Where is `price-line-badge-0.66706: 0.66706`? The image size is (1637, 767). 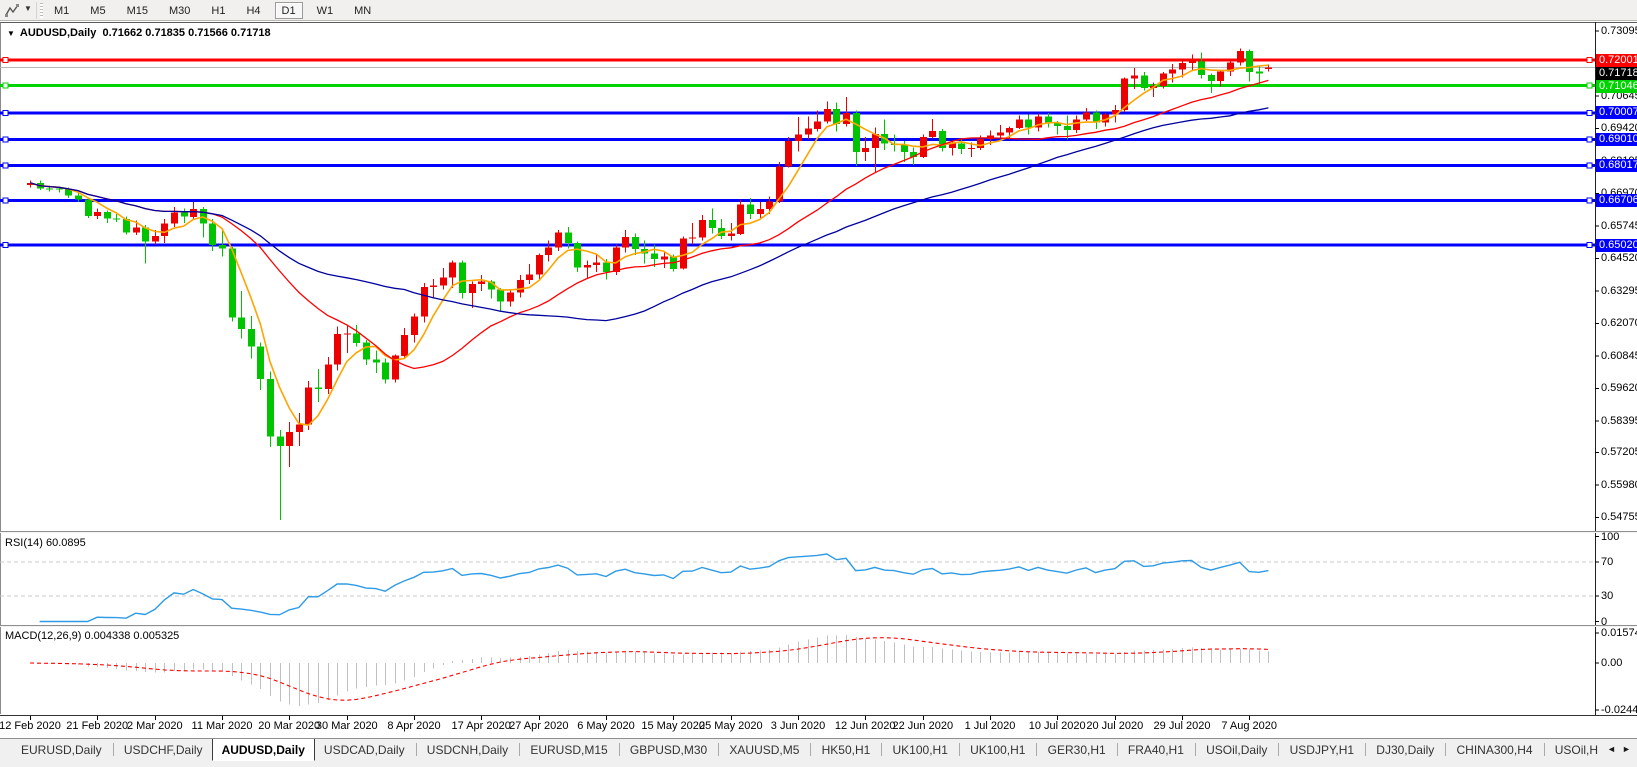 price-line-badge-0.66706: 0.66706 is located at coordinates (1616, 200).